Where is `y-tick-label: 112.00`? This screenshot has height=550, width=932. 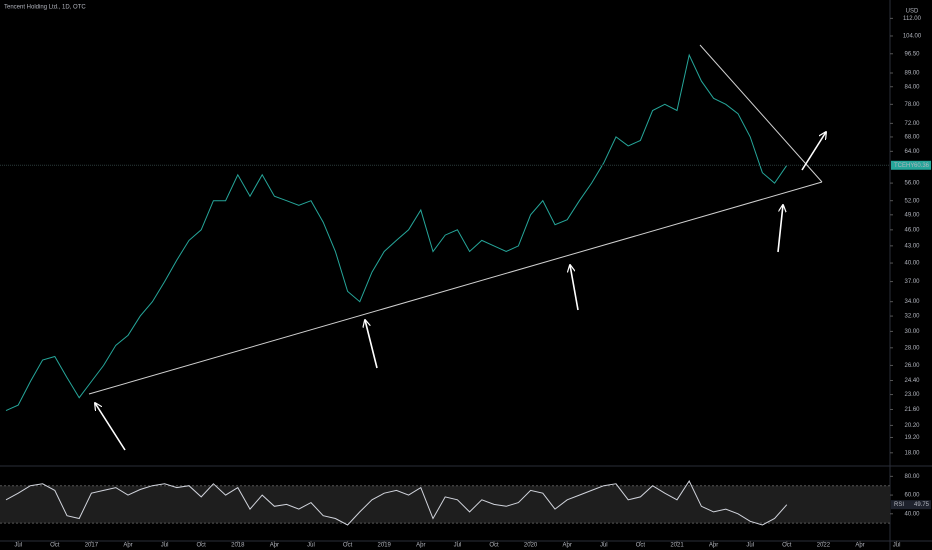 y-tick-label: 112.00 is located at coordinates (912, 19).